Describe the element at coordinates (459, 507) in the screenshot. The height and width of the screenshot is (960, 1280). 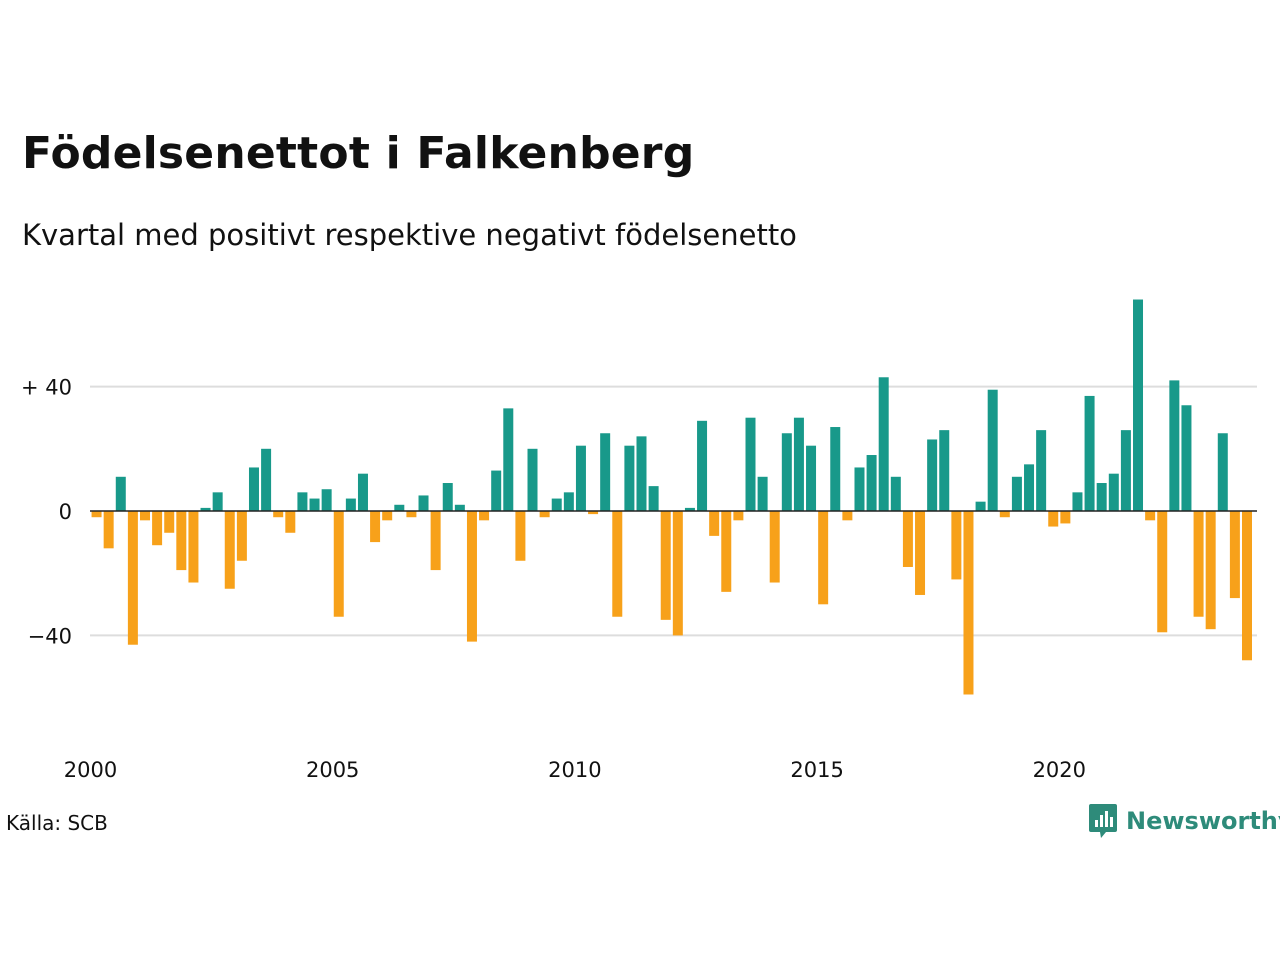
I see `bar-2007K3` at that location.